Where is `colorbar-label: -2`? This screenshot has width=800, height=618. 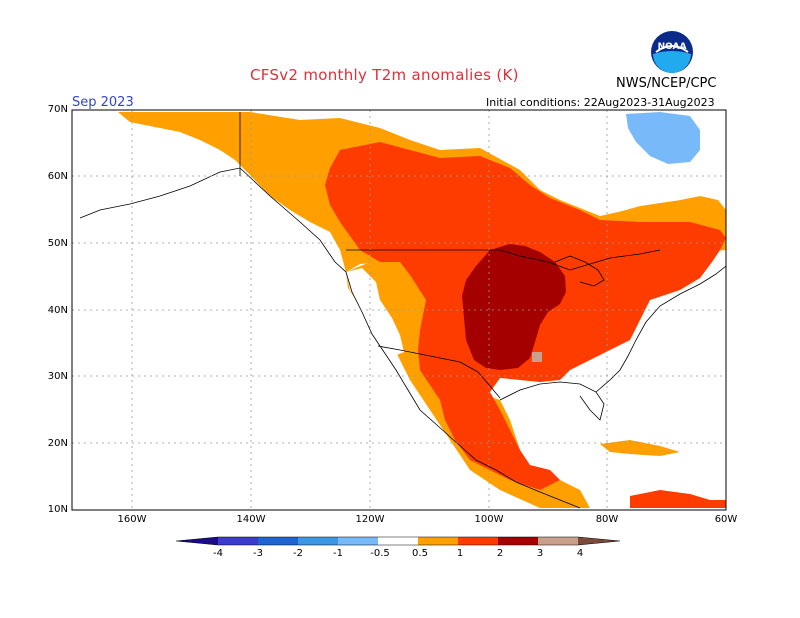 colorbar-label: -2 is located at coordinates (298, 553).